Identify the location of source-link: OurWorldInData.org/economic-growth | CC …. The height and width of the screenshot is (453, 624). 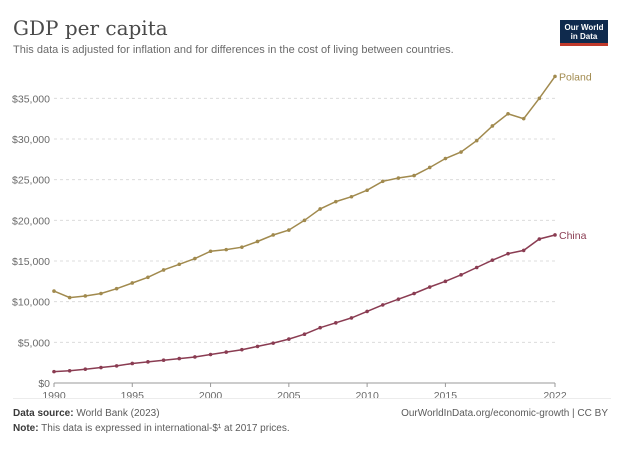
(504, 413).